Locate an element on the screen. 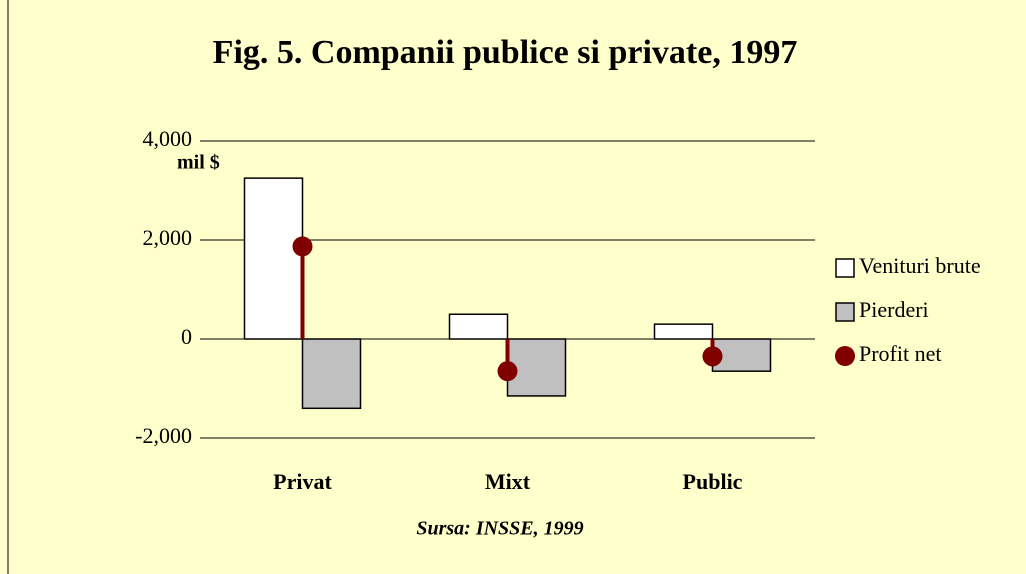 The width and height of the screenshot is (1026, 574). source: Sursa: INSSE, 1999 is located at coordinates (499, 529).